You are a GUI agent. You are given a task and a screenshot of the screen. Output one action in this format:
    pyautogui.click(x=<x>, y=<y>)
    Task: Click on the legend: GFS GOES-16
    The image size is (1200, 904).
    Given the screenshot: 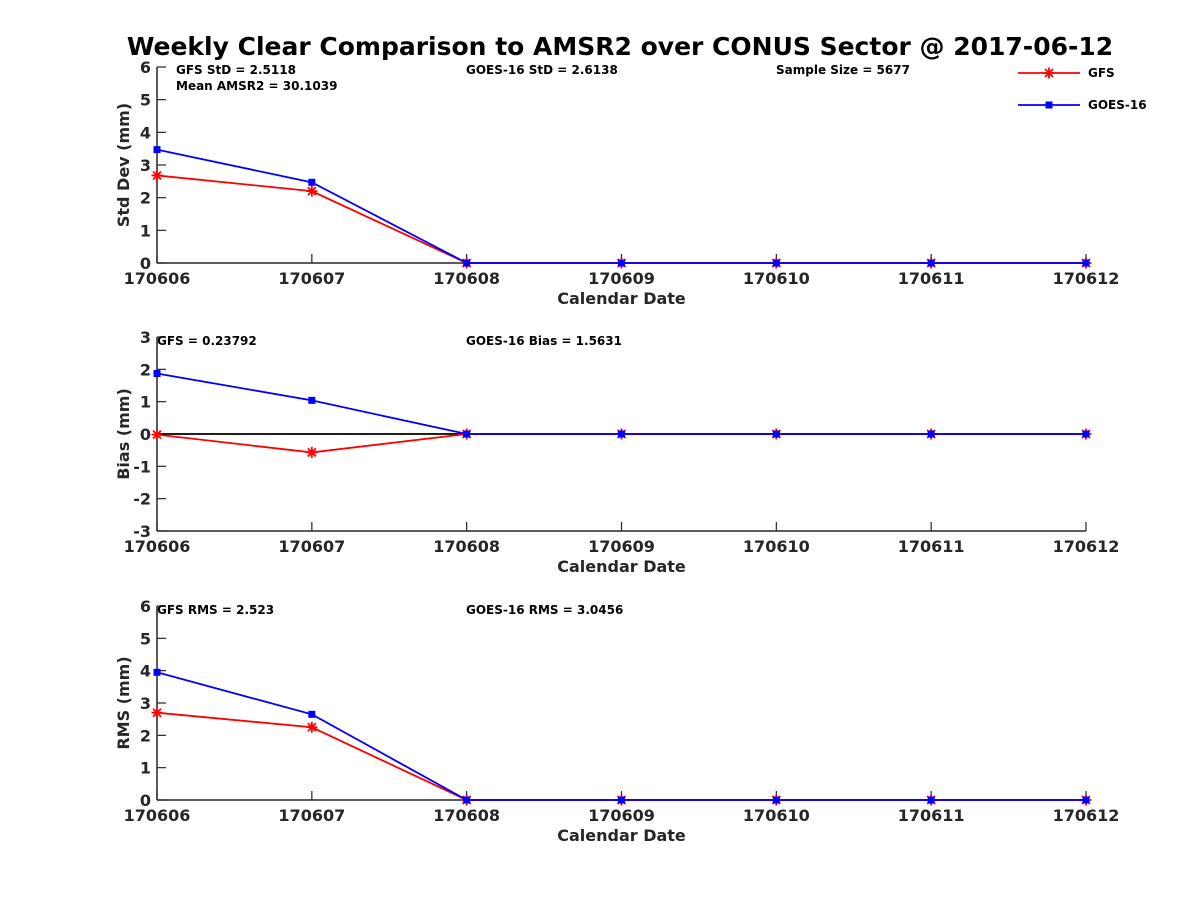 What is the action you would take?
    pyautogui.click(x=1082, y=89)
    